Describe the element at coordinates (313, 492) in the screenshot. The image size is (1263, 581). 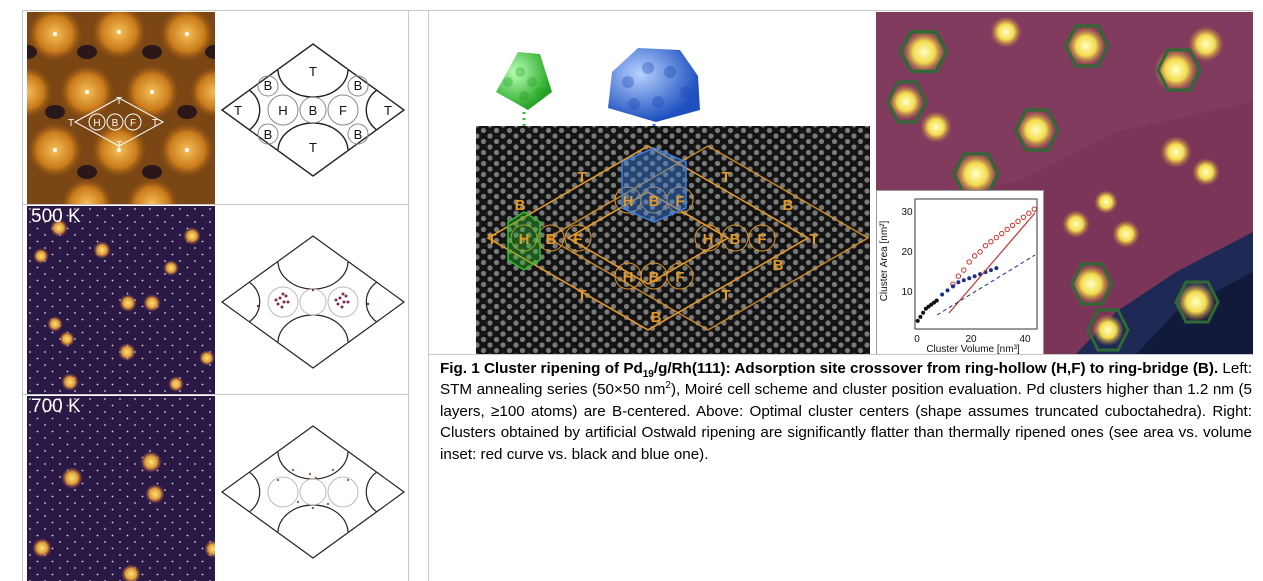
I see `position-evaluation-700k` at that location.